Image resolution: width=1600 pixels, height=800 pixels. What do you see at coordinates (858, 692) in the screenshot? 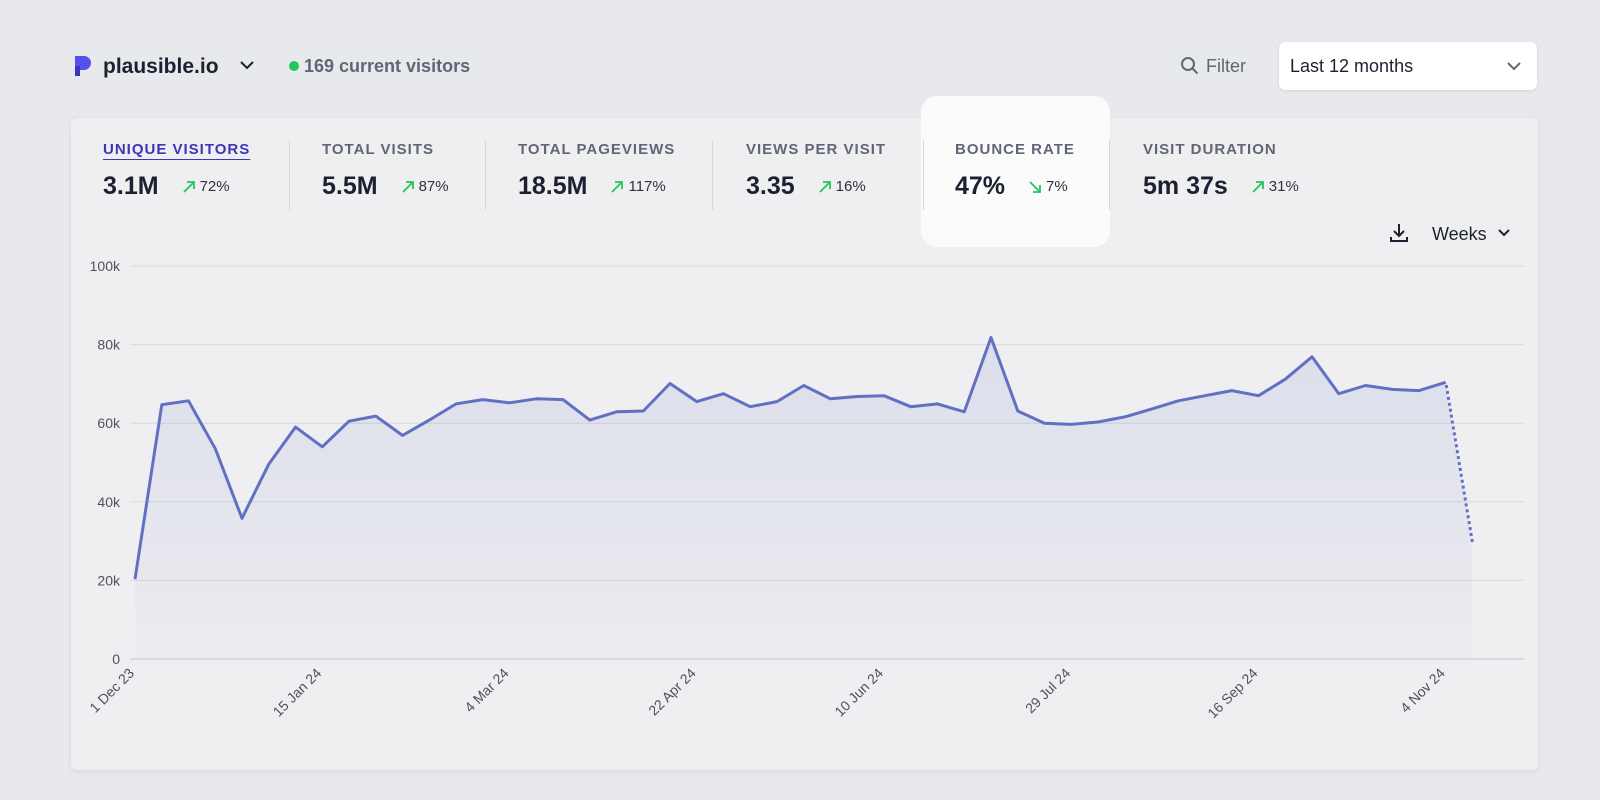
I see `x-tick-label: 10 Jun 24` at bounding box center [858, 692].